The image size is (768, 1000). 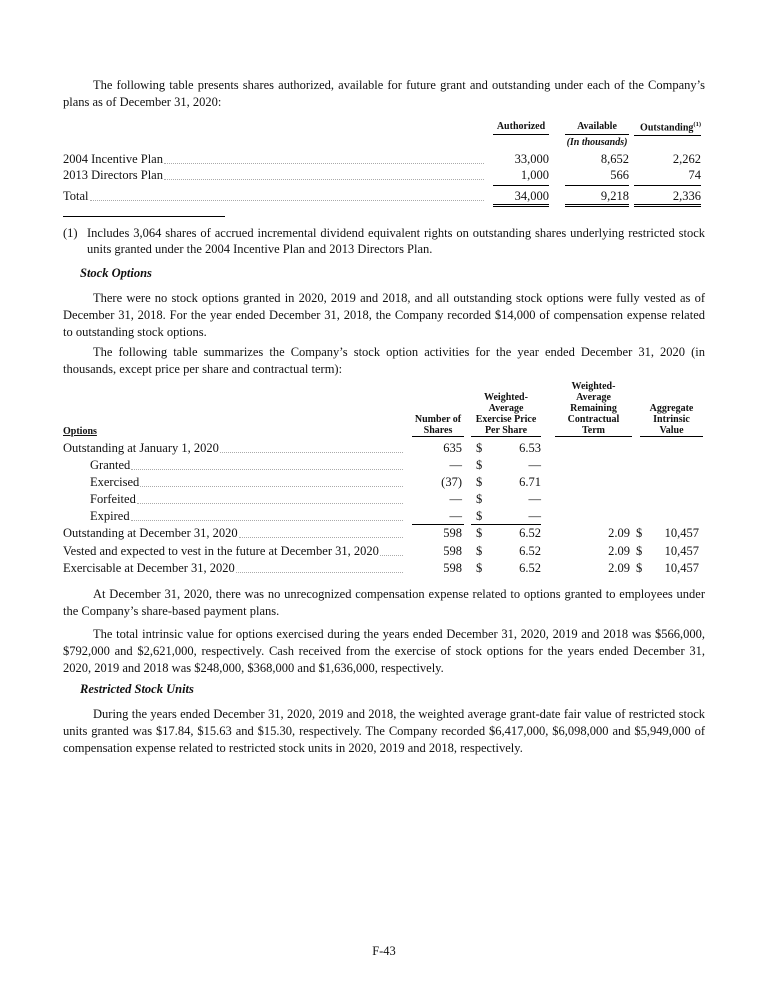 I want to click on price: 6.53, so click(x=530, y=448).